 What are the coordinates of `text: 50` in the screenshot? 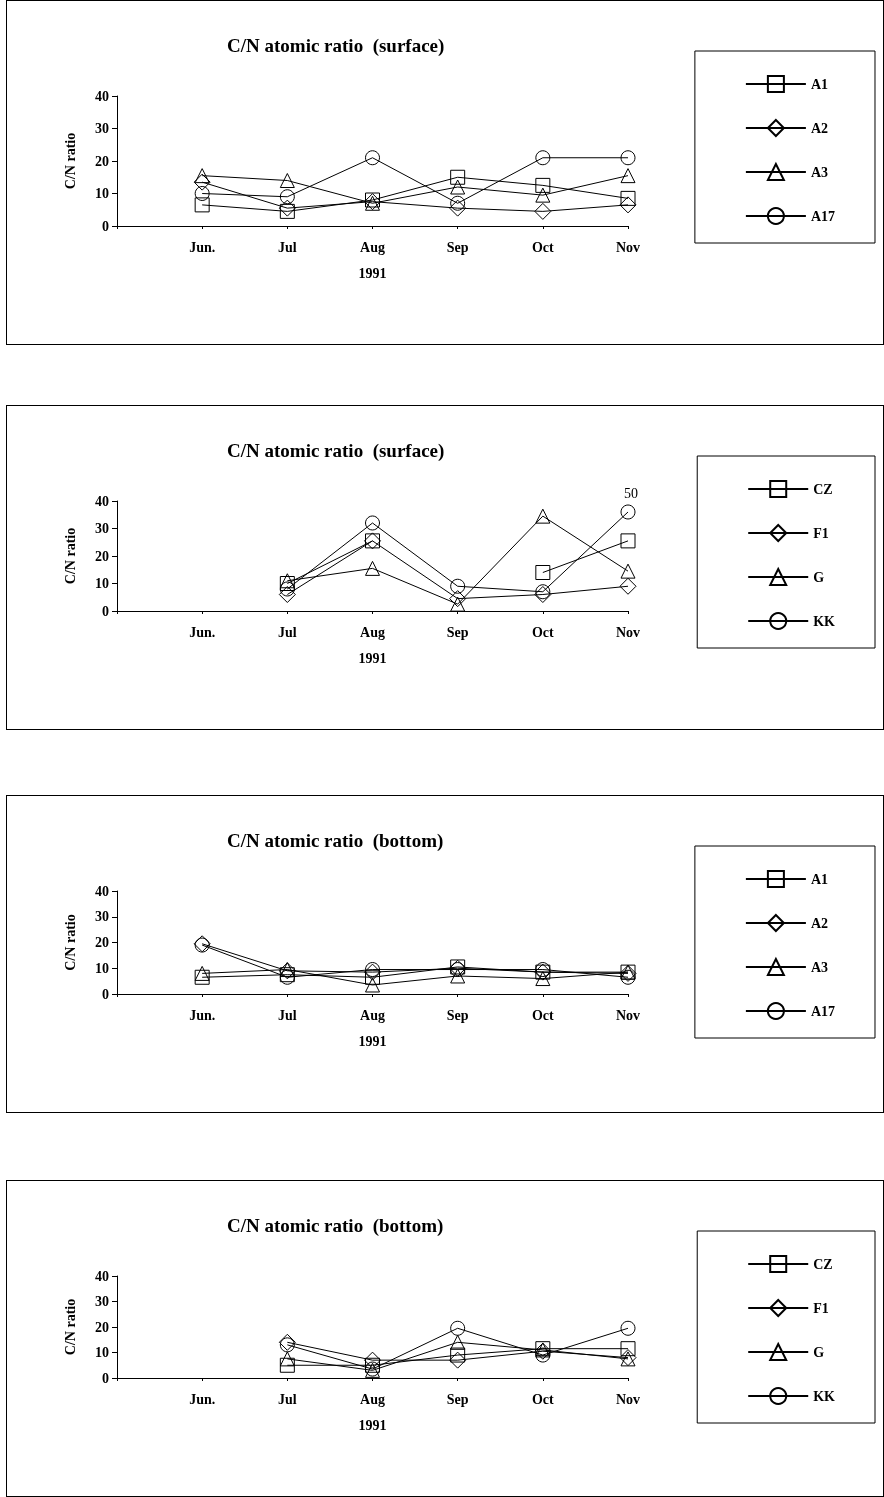 It's located at (631, 493).